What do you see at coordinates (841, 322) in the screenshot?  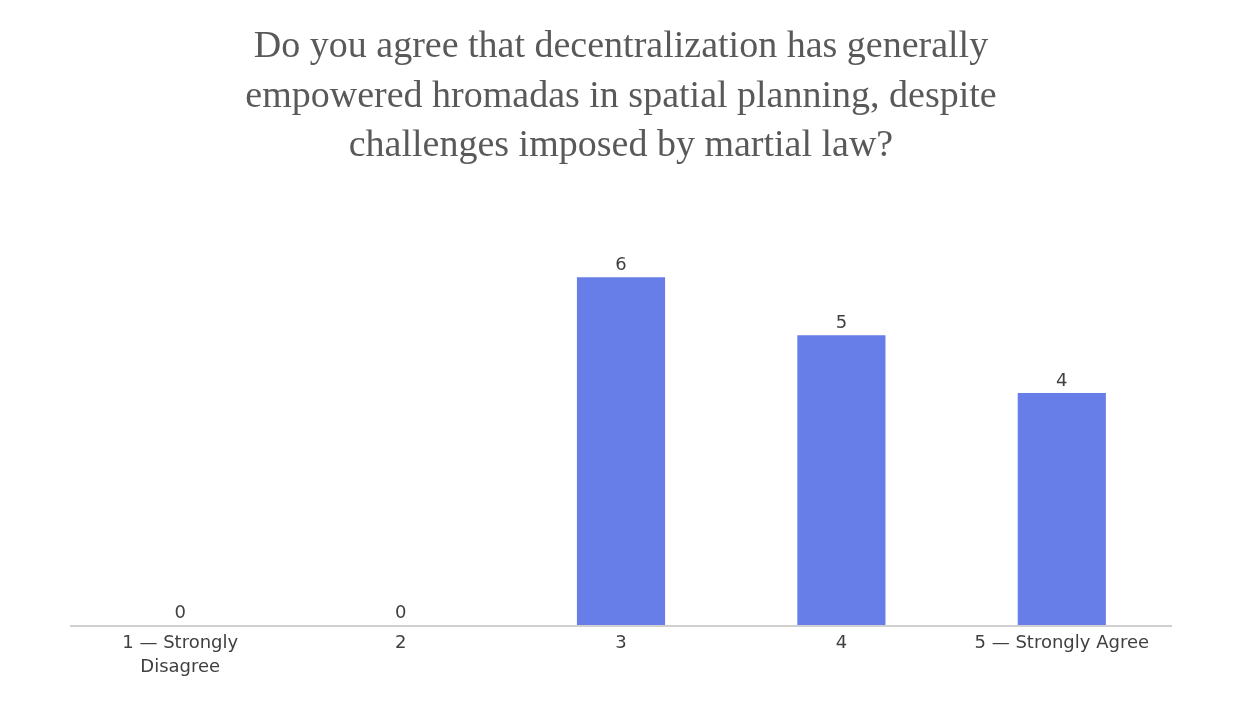 I see `data-label: 5` at bounding box center [841, 322].